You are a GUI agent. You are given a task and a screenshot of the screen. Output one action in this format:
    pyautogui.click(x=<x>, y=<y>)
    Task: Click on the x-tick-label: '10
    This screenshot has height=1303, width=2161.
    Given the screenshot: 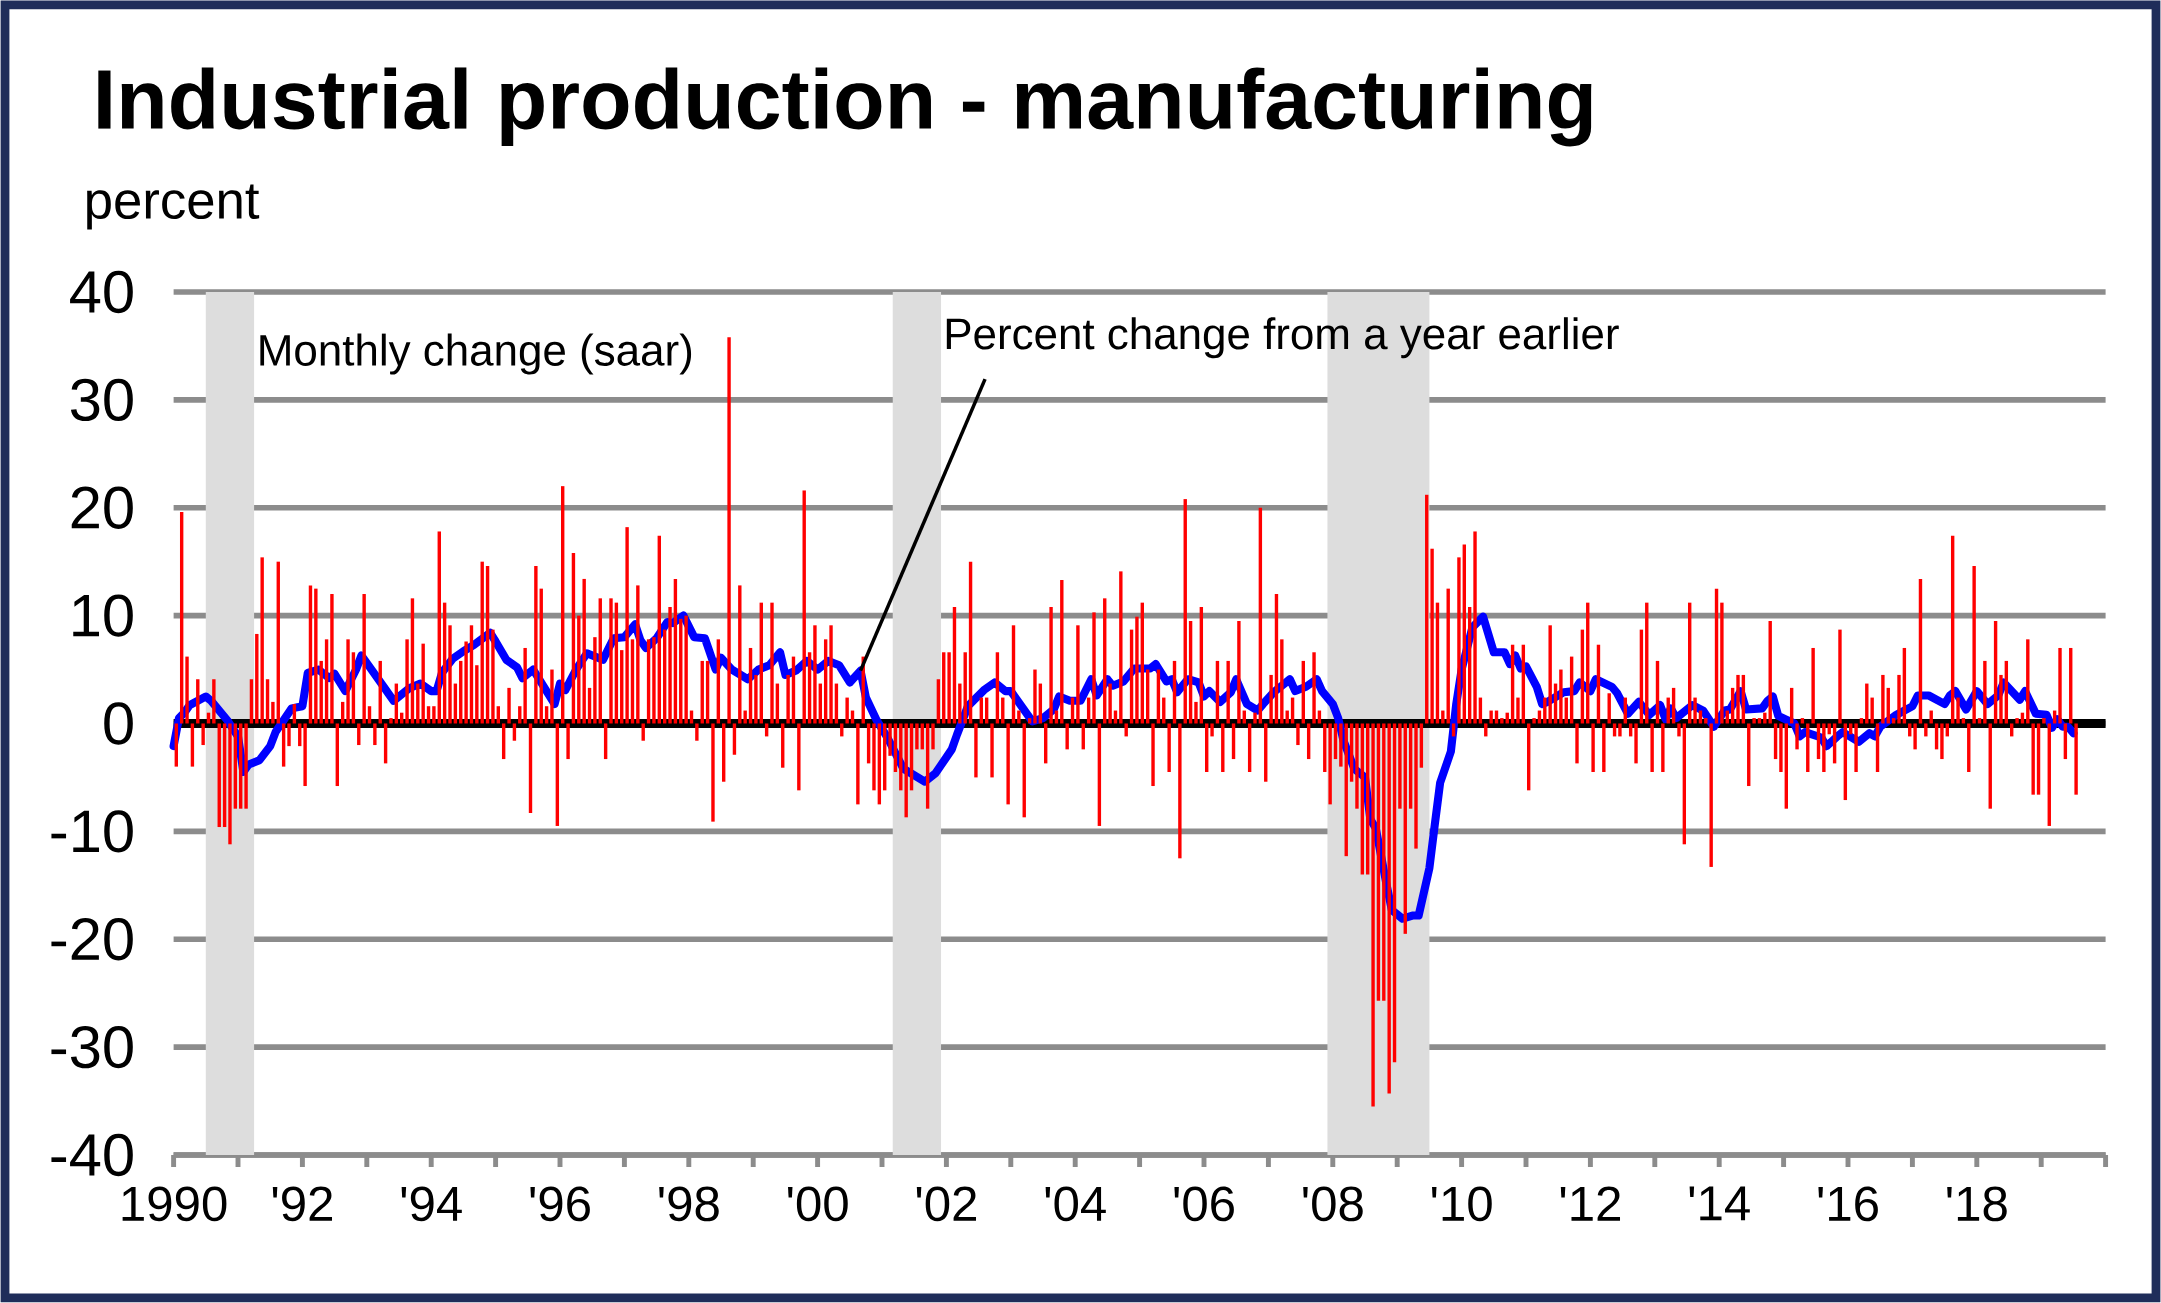 What is the action you would take?
    pyautogui.click(x=1462, y=1204)
    